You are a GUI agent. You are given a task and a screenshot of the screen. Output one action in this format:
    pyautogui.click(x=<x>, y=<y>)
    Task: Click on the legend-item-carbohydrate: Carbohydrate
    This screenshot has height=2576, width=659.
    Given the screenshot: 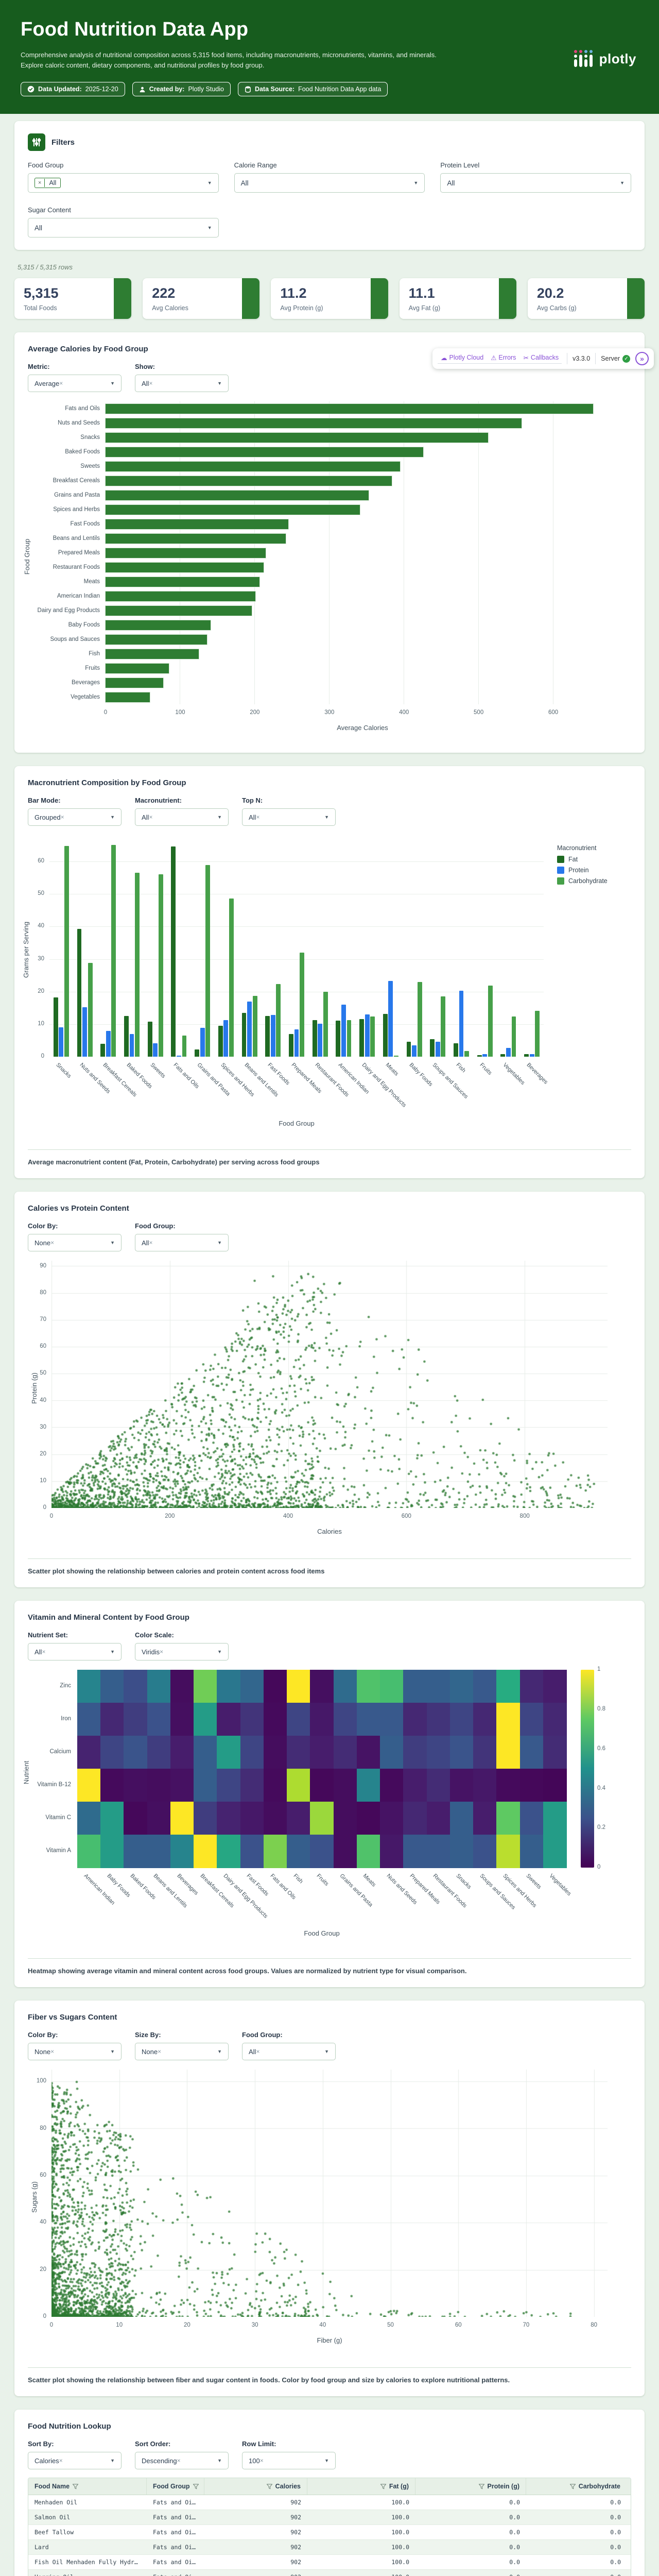 What is the action you would take?
    pyautogui.click(x=583, y=881)
    